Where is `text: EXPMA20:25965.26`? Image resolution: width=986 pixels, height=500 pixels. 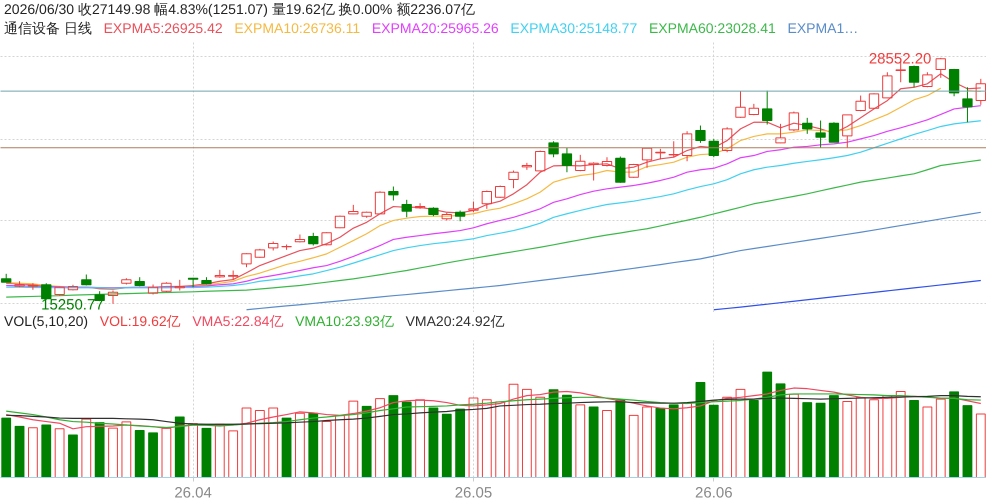
text: EXPMA20:25965.26 is located at coordinates (435, 28).